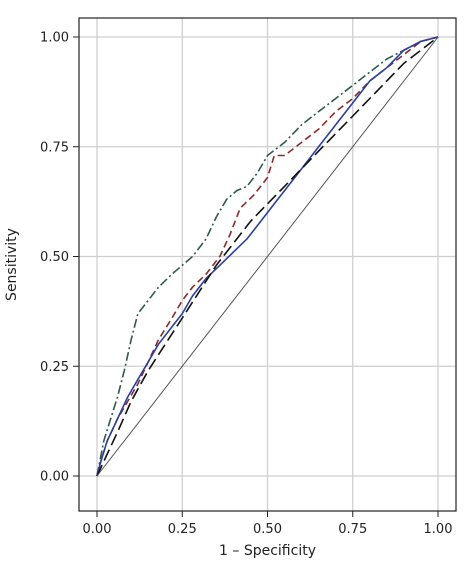 This screenshot has width=474, height=567. I want to click on y-tick-label-4: 1.00, so click(54, 38).